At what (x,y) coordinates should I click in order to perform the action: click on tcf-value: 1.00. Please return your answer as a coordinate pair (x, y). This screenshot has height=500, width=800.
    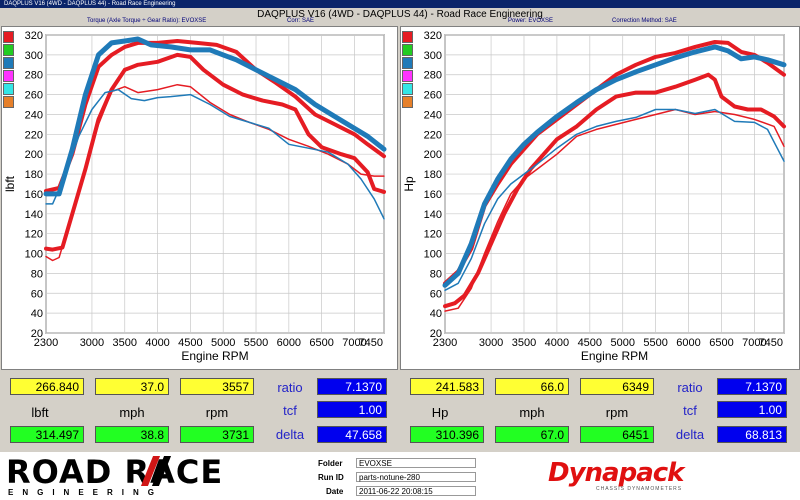
    Looking at the image, I should click on (352, 409).